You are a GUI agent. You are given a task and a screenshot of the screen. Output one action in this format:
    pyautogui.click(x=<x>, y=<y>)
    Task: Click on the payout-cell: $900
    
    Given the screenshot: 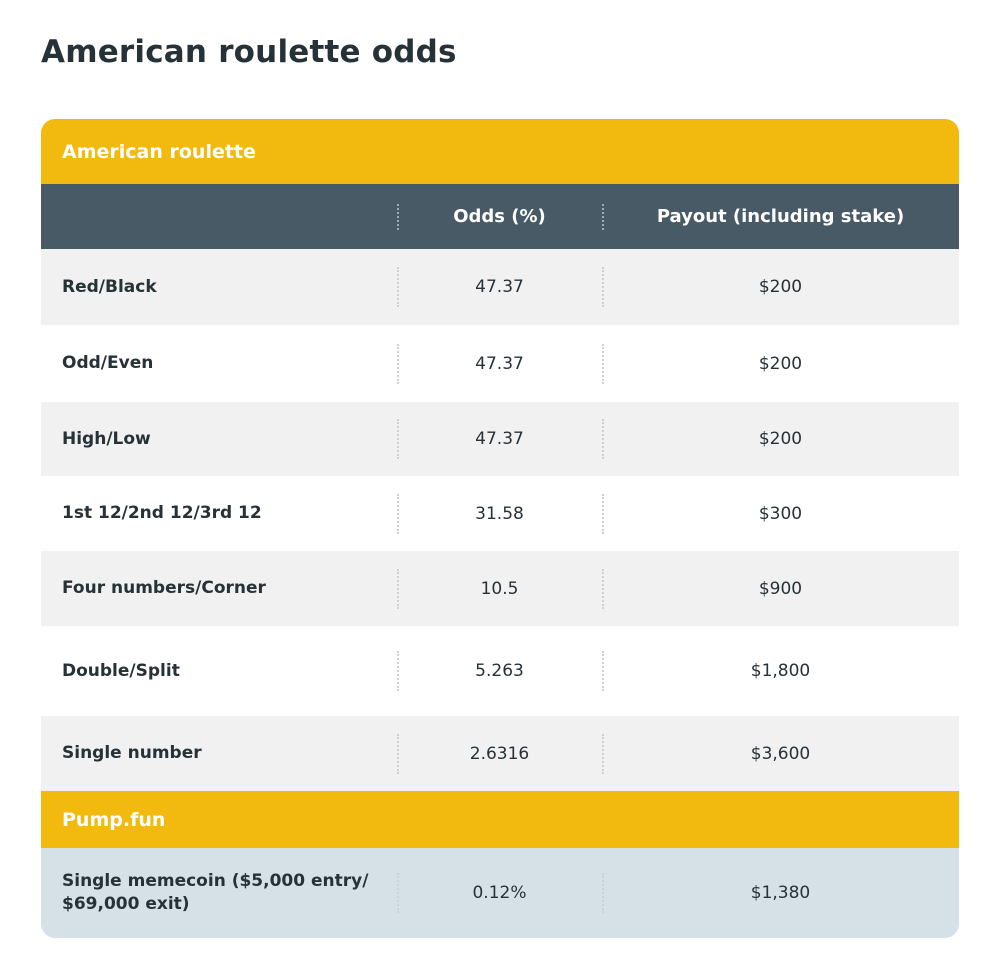 What is the action you would take?
    pyautogui.click(x=780, y=588)
    